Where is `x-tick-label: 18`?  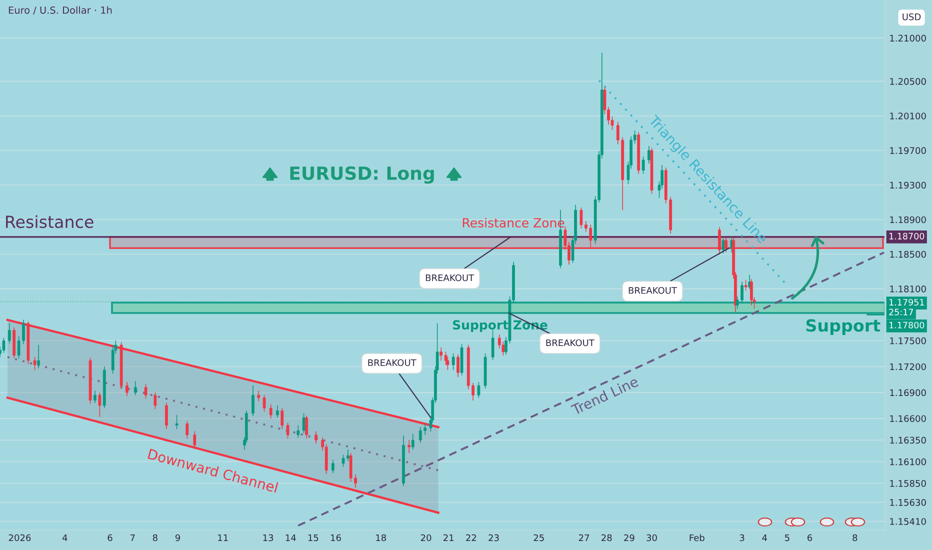
x-tick-label: 18 is located at coordinates (381, 538).